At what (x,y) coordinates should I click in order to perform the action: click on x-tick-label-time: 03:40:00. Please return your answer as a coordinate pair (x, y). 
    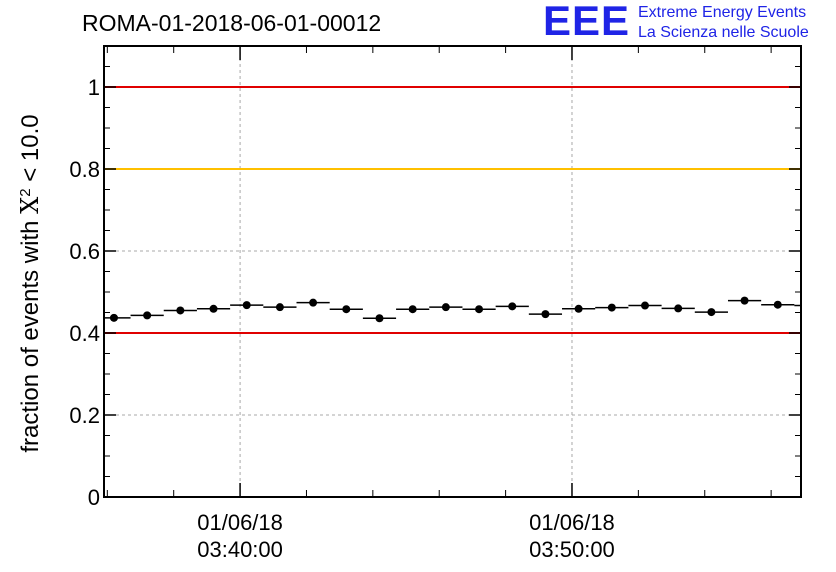
    Looking at the image, I should click on (240, 549).